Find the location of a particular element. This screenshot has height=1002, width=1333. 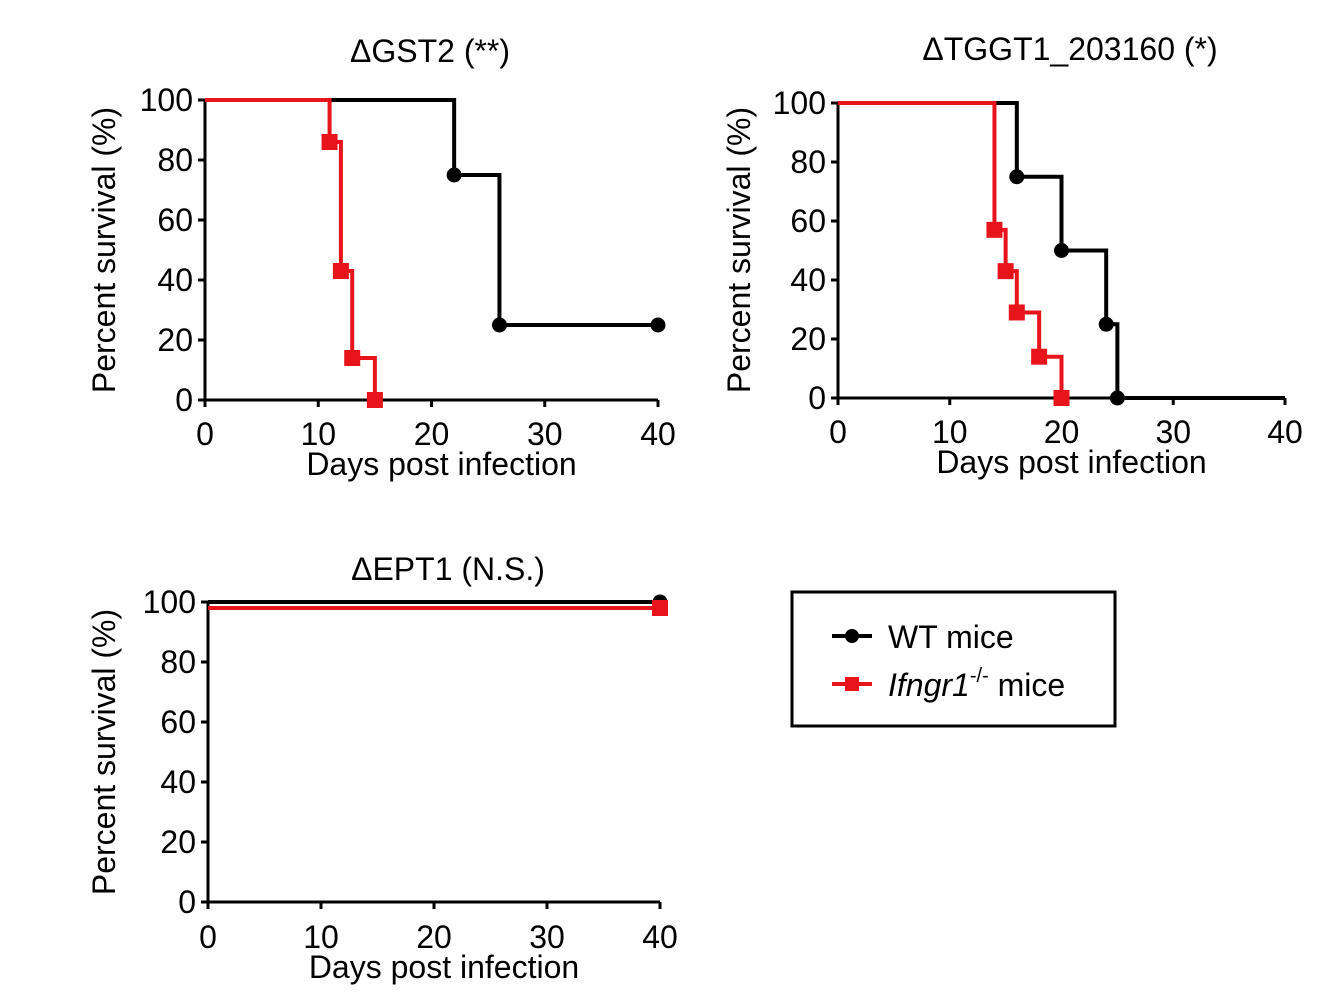

chart-title: ΔTGGT1_203160 (*) is located at coordinates (1069, 49).